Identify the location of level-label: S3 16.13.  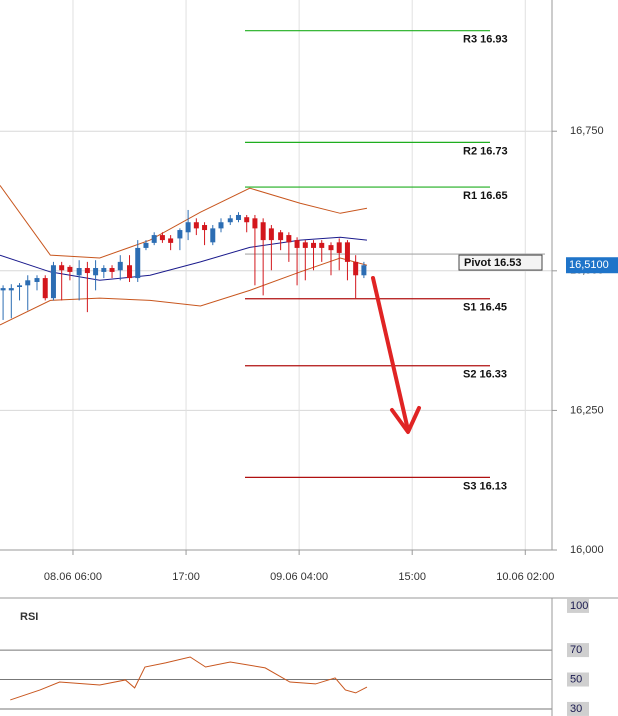
(485, 486).